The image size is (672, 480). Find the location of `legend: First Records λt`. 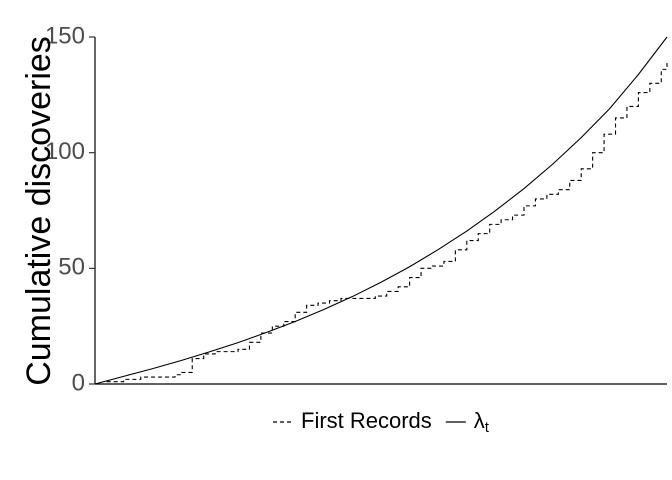

legend: First Records λt is located at coordinates (381, 422).